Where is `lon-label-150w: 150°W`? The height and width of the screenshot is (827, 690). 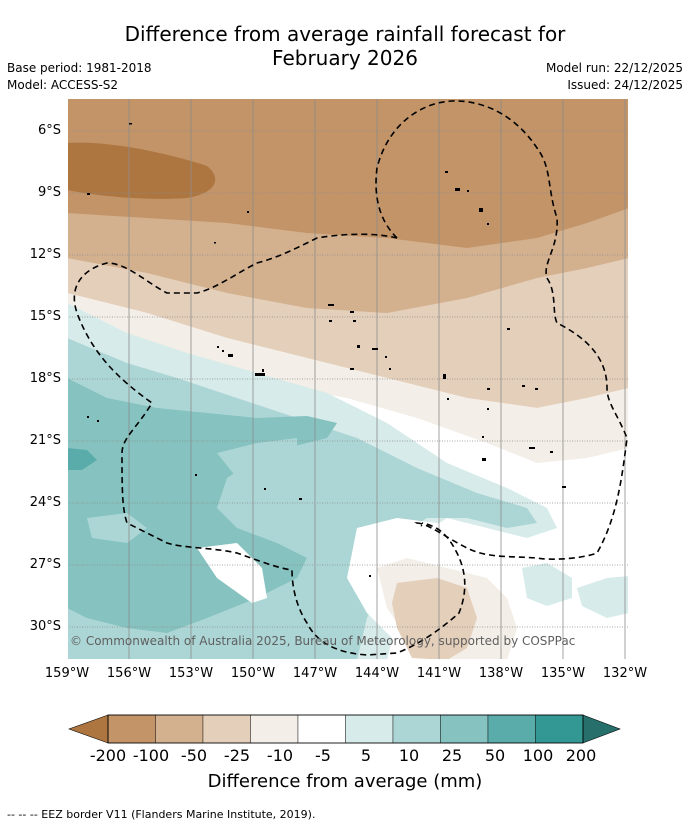
lon-label-150w: 150°W is located at coordinates (253, 673).